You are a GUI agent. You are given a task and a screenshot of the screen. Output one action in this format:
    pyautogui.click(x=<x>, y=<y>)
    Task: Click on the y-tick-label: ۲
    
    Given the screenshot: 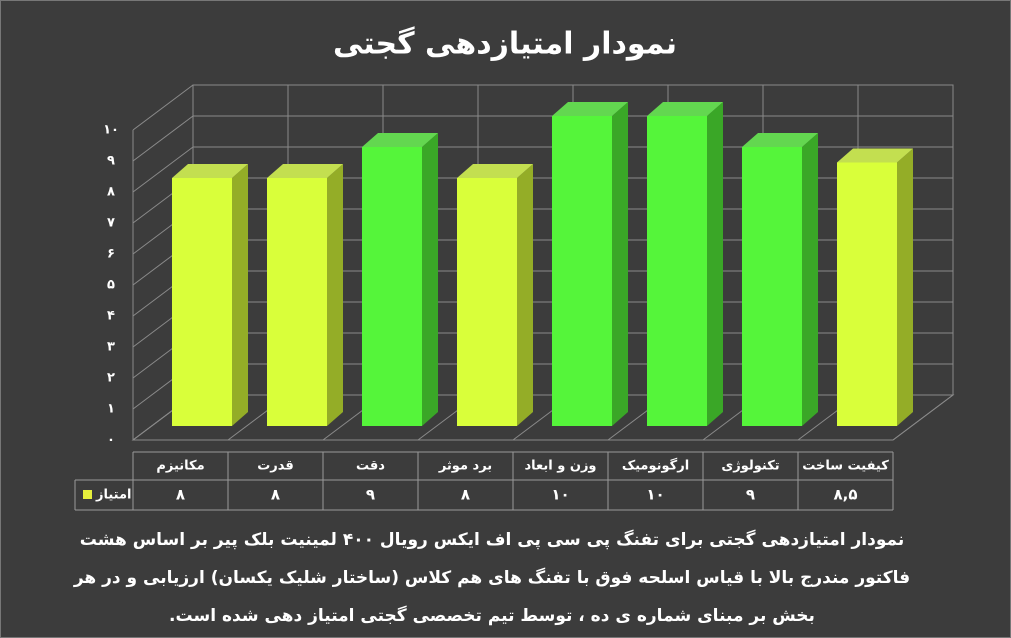 What is the action you would take?
    pyautogui.click(x=111, y=378)
    